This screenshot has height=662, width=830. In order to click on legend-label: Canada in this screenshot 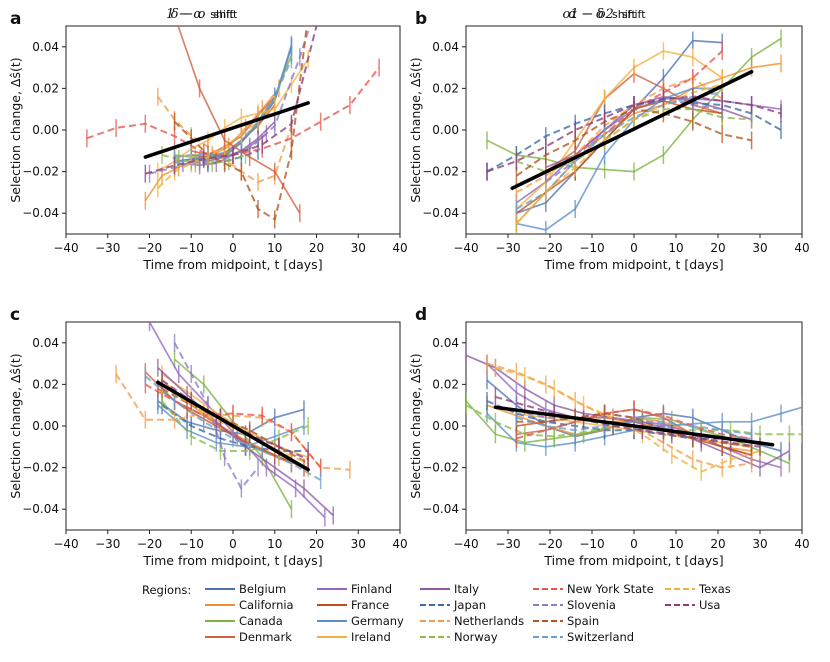, I will do `click(261, 621)`.